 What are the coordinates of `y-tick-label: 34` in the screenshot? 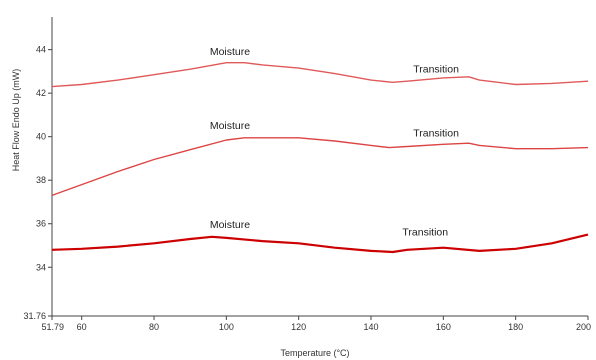 It's located at (41, 267).